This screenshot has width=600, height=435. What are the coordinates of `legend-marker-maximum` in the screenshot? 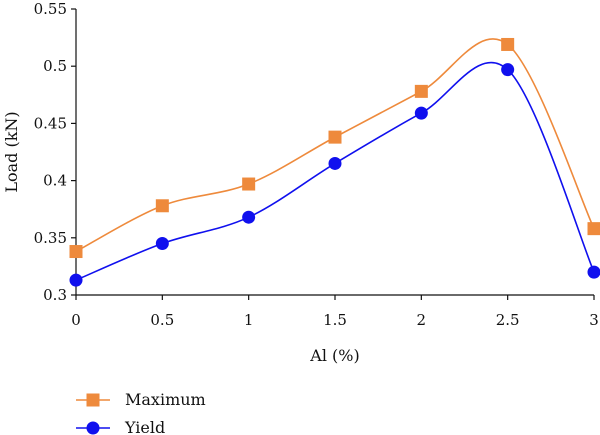 It's located at (93, 400).